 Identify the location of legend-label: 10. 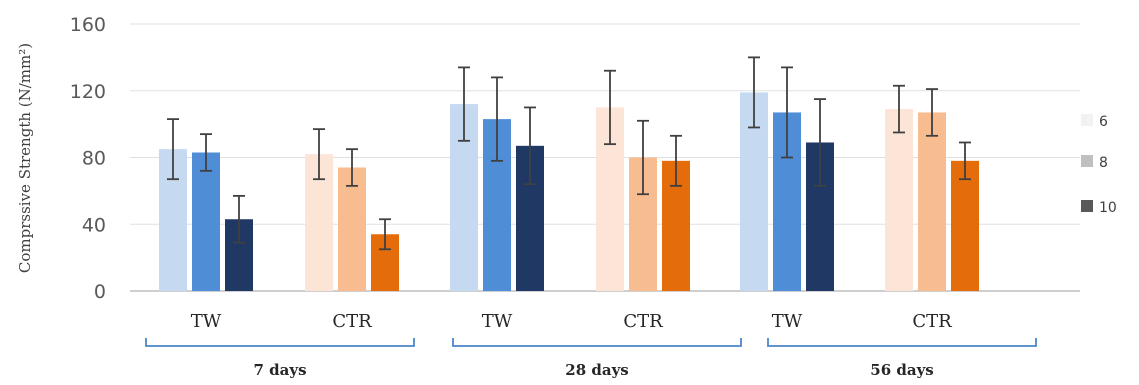
(1108, 208).